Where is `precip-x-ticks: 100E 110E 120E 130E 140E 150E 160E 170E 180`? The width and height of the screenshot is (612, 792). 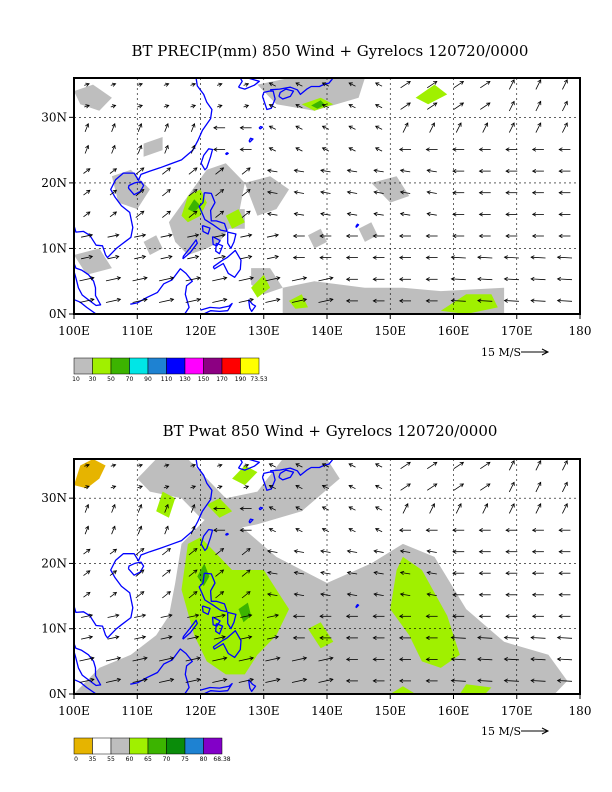
precip-x-ticks: 100E 110E 120E 130E 140E 150E 160E 170E 180 is located at coordinates (324, 326).